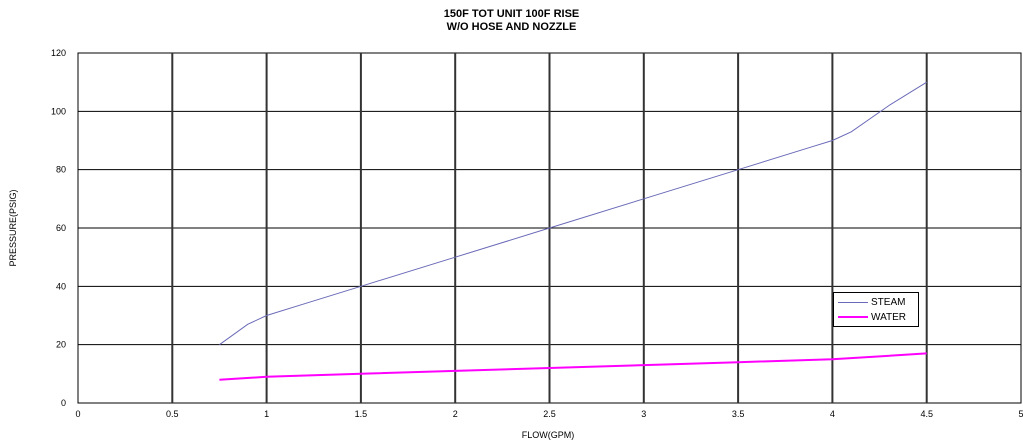 The height and width of the screenshot is (443, 1023). I want to click on y-tick-label: 100, so click(58, 111).